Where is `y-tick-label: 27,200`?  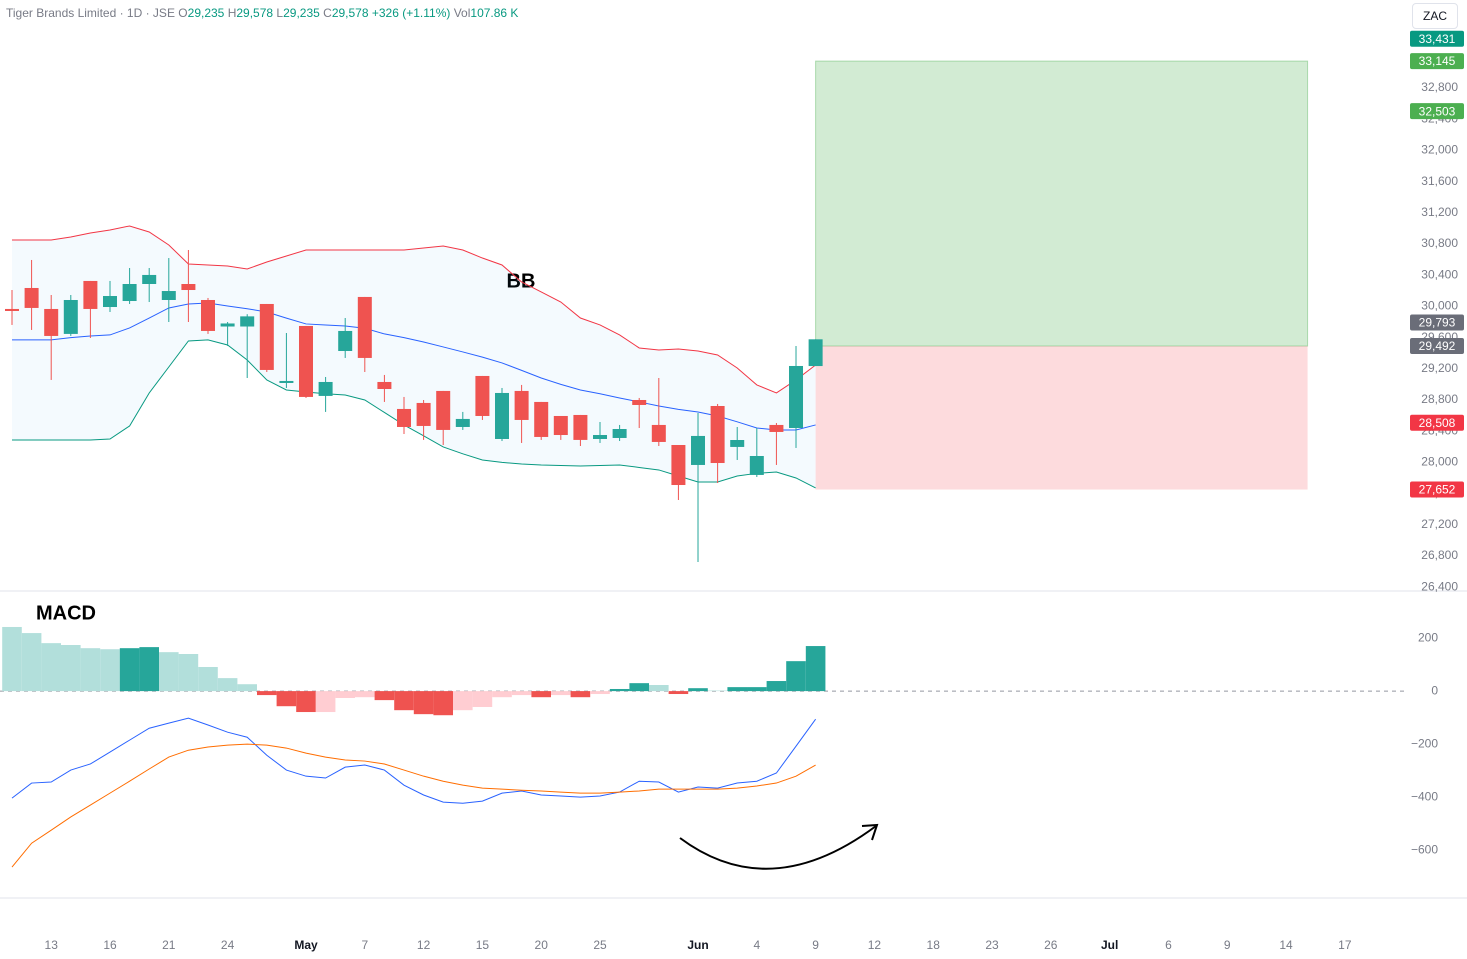 y-tick-label: 27,200 is located at coordinates (1439, 524).